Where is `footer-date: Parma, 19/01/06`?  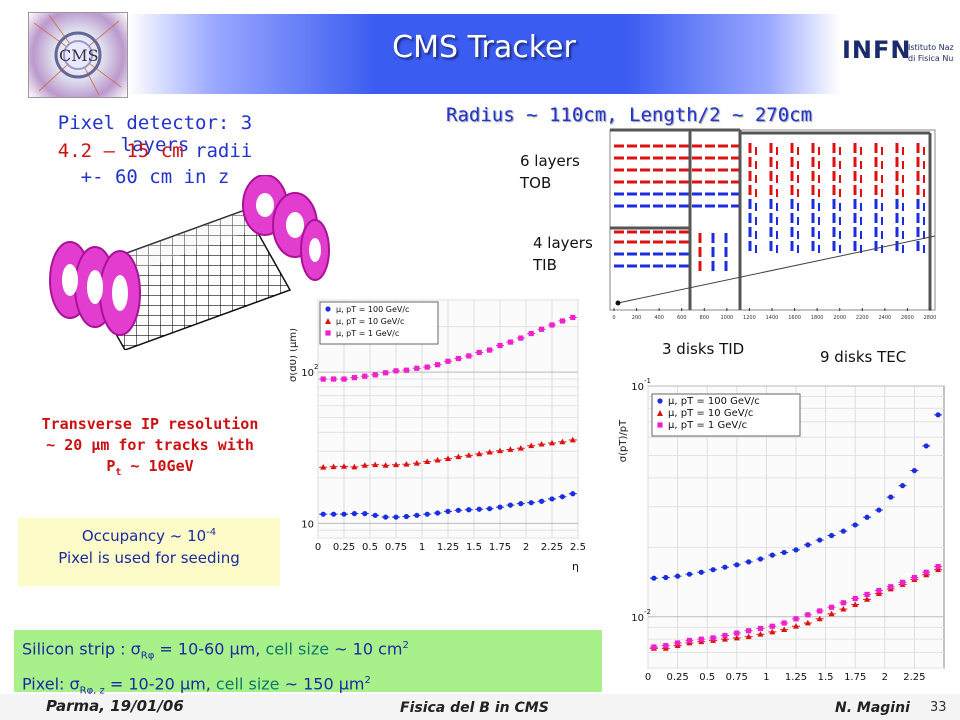
footer-date: Parma, 19/01/06 is located at coordinates (115, 706).